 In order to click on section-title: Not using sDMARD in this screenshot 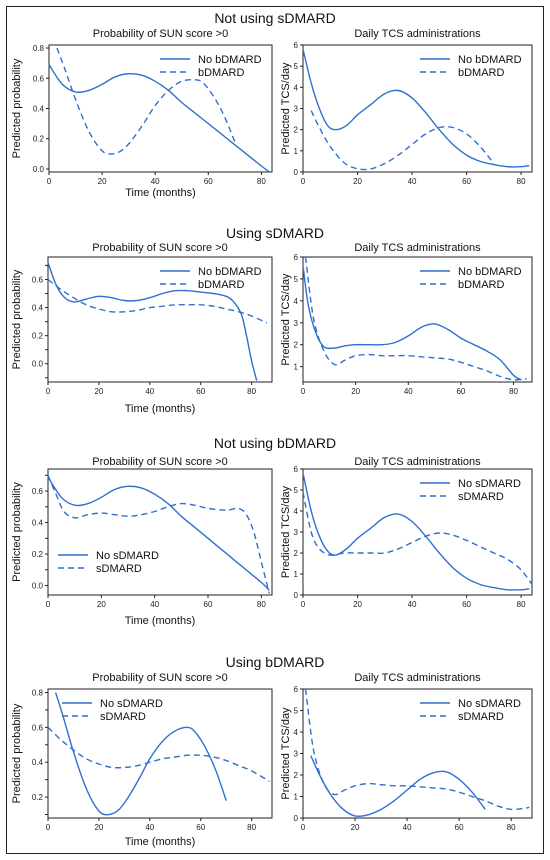, I will do `click(274, 18)`.